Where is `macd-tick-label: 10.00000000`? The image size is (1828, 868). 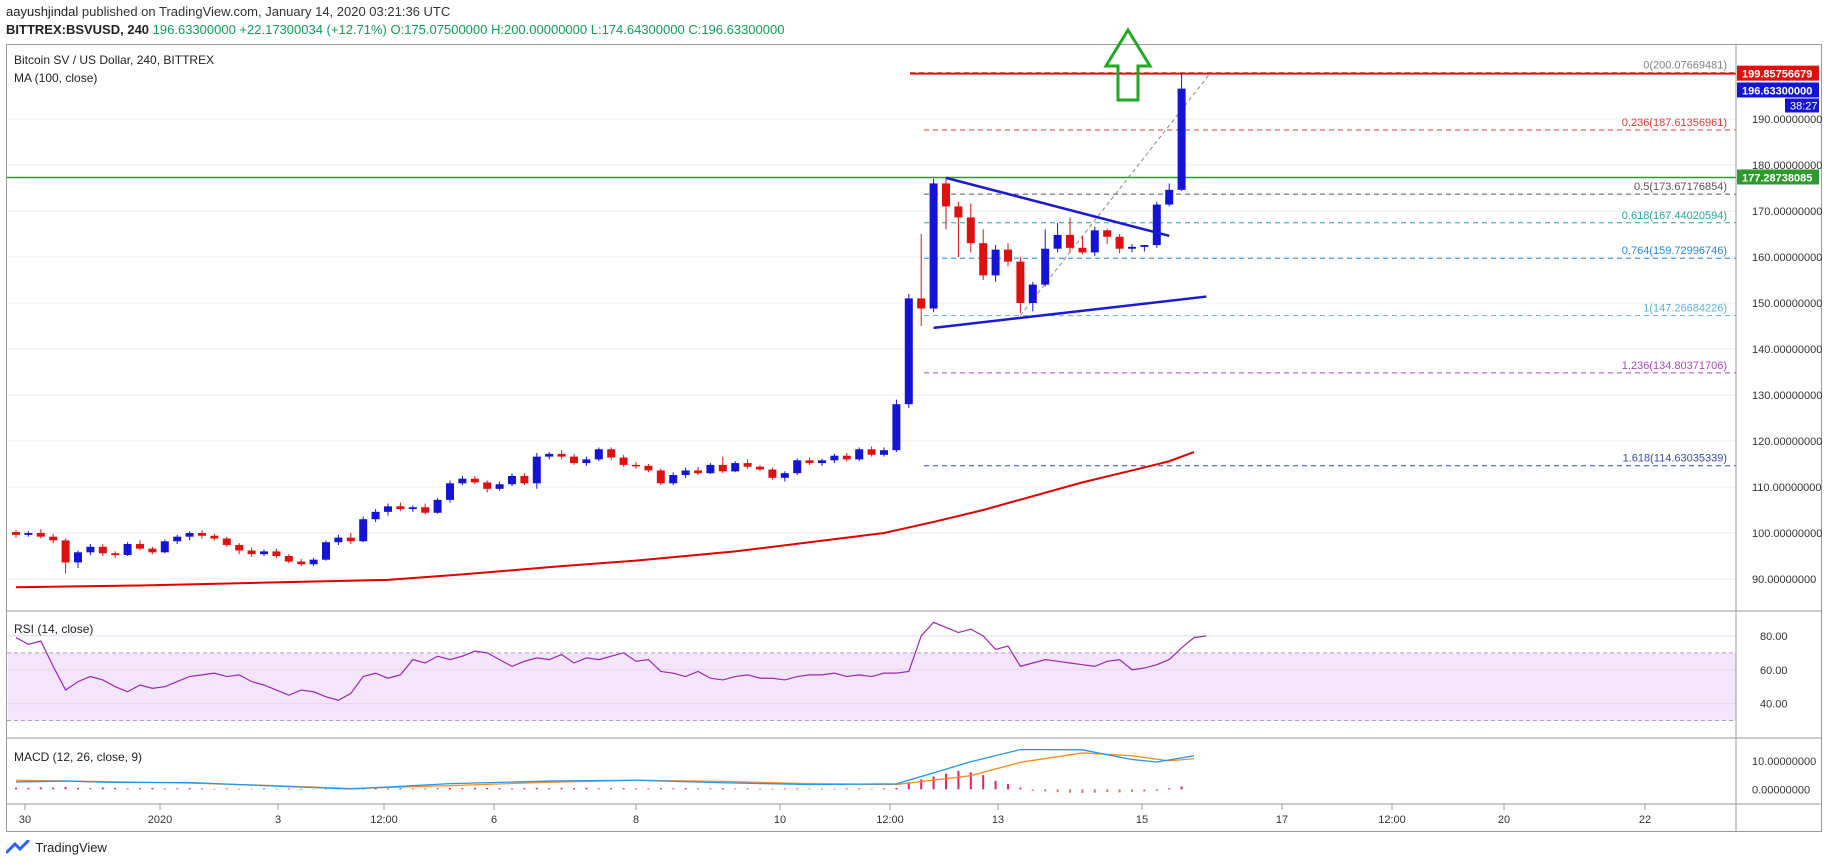
macd-tick-label: 10.00000000 is located at coordinates (1784, 762).